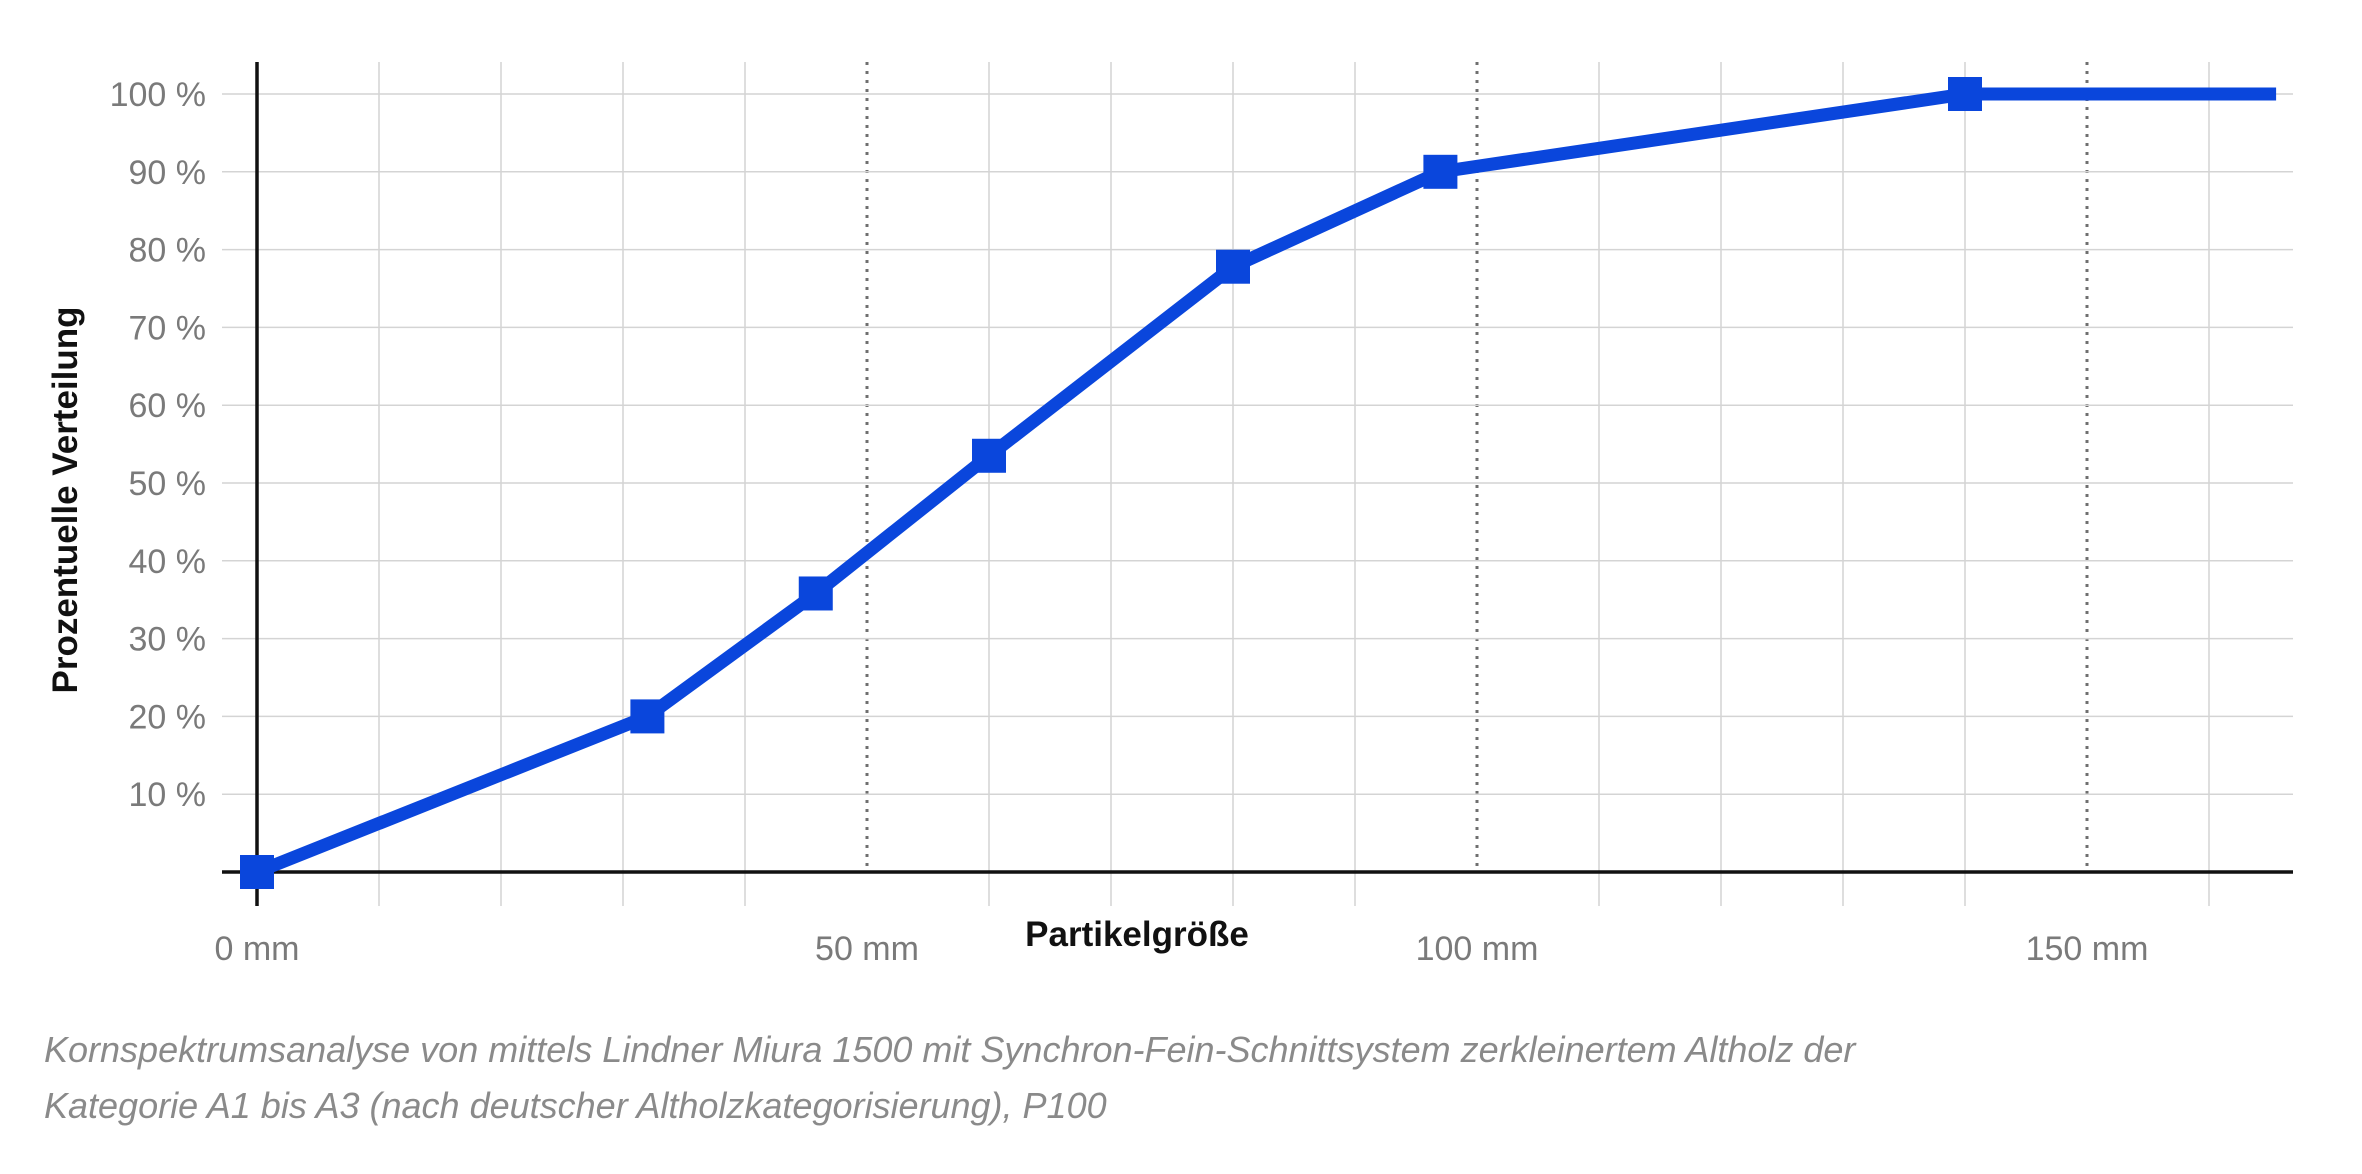 The image size is (2362, 1174). Describe the element at coordinates (168, 484) in the screenshot. I see `y-tick-label: 50 %` at that location.